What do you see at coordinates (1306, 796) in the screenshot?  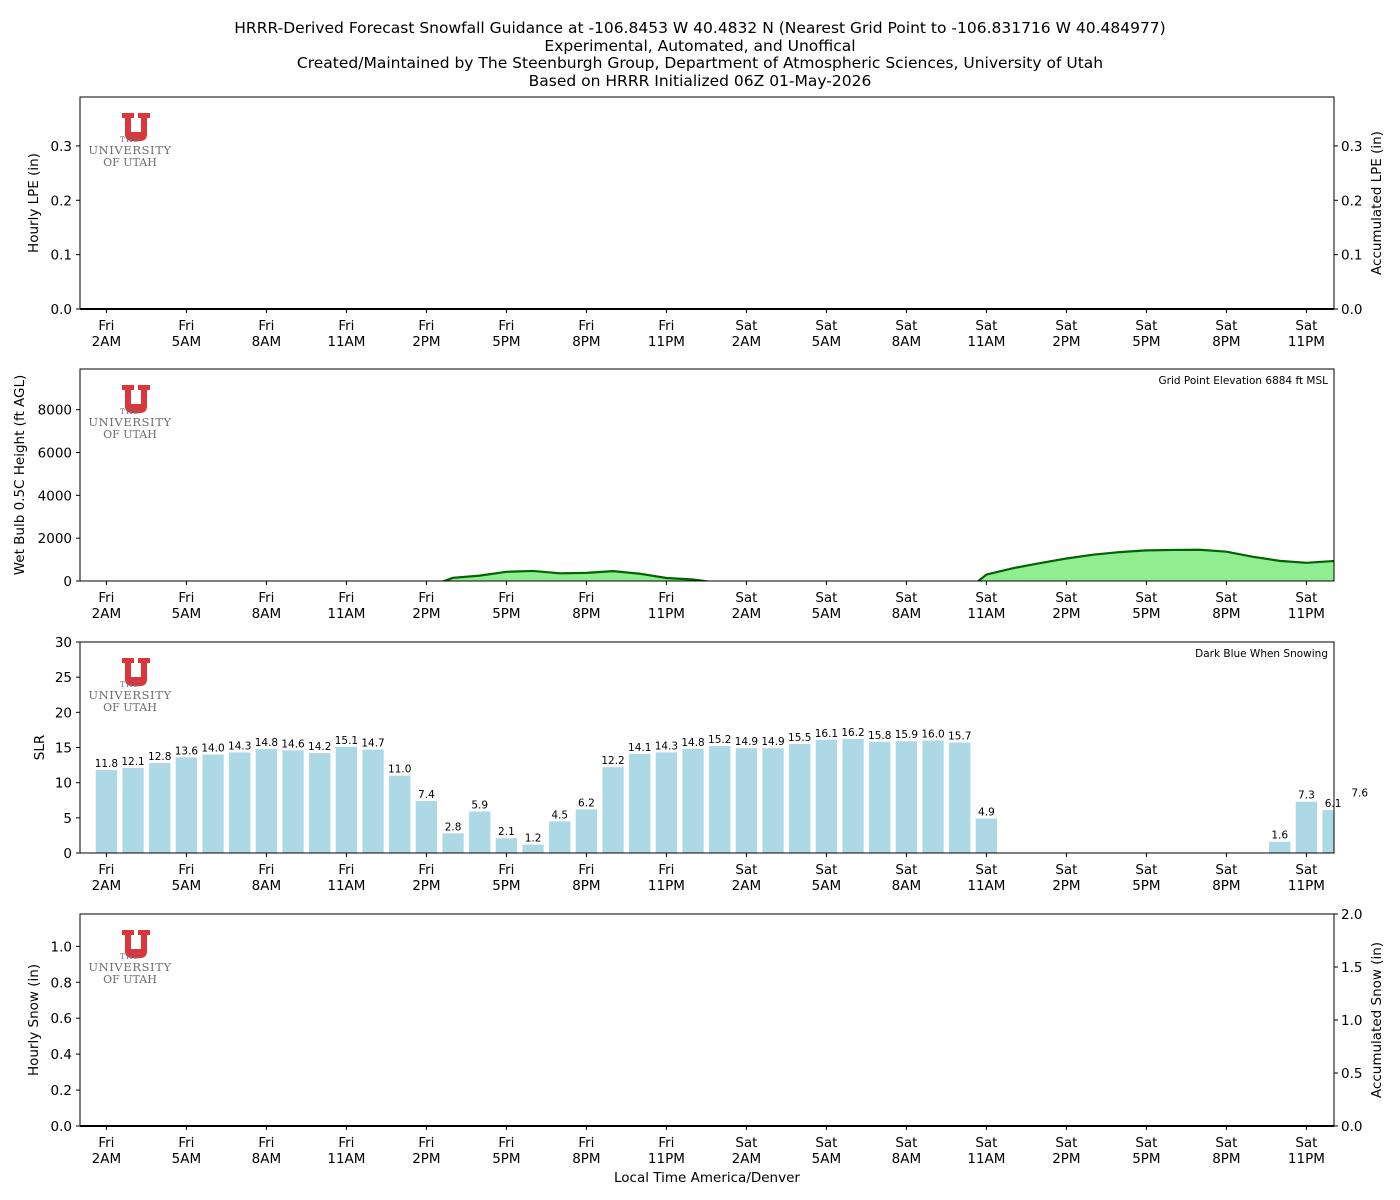 I see `slr-bar-label: 7.3` at bounding box center [1306, 796].